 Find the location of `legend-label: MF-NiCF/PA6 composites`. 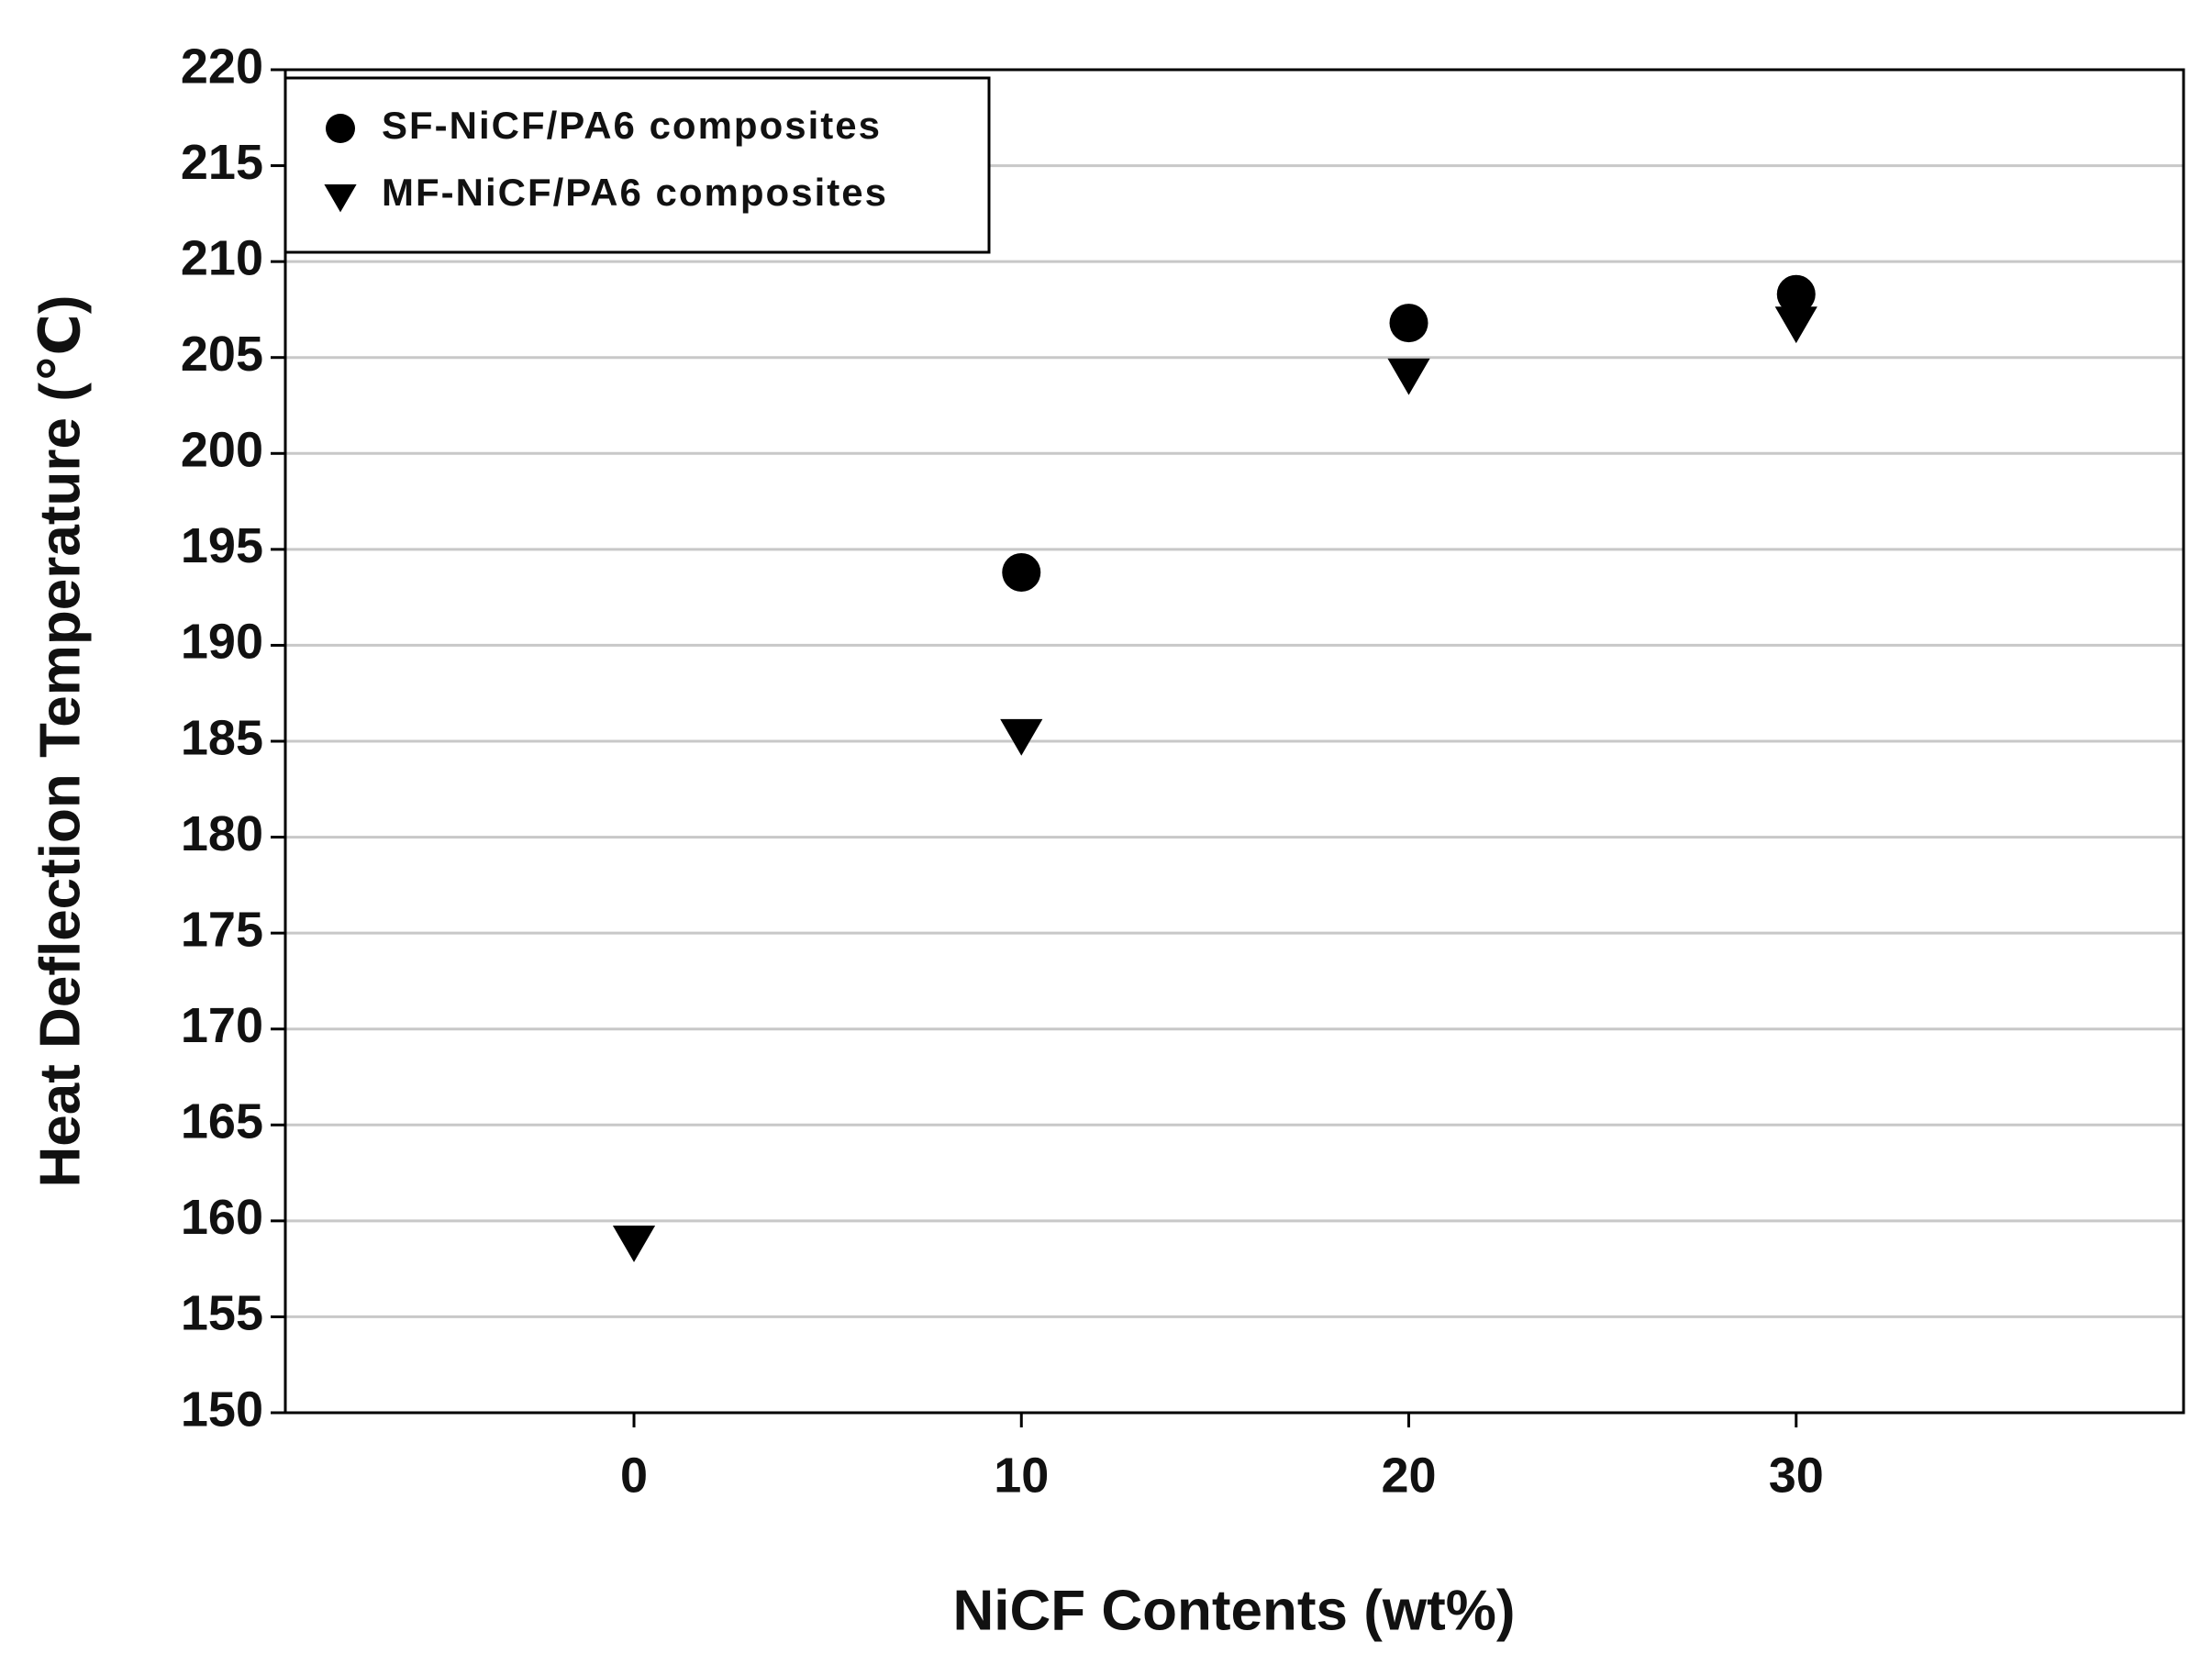

legend-label: MF-NiCF/PA6 composites is located at coordinates (635, 192).